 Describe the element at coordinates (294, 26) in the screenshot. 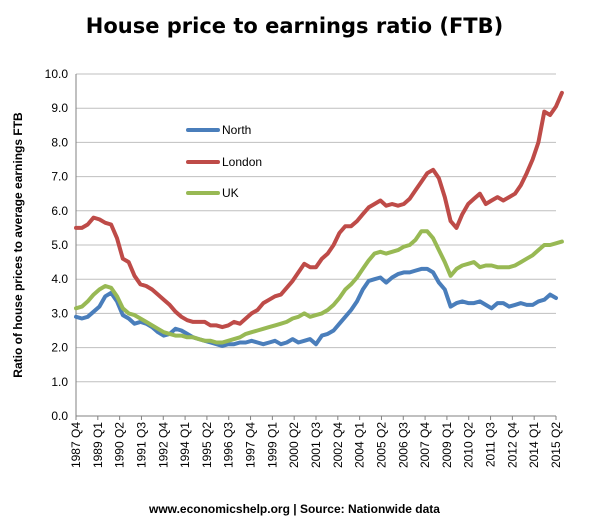

I see `chart-title: House price to earnings ratio (FTB)` at that location.